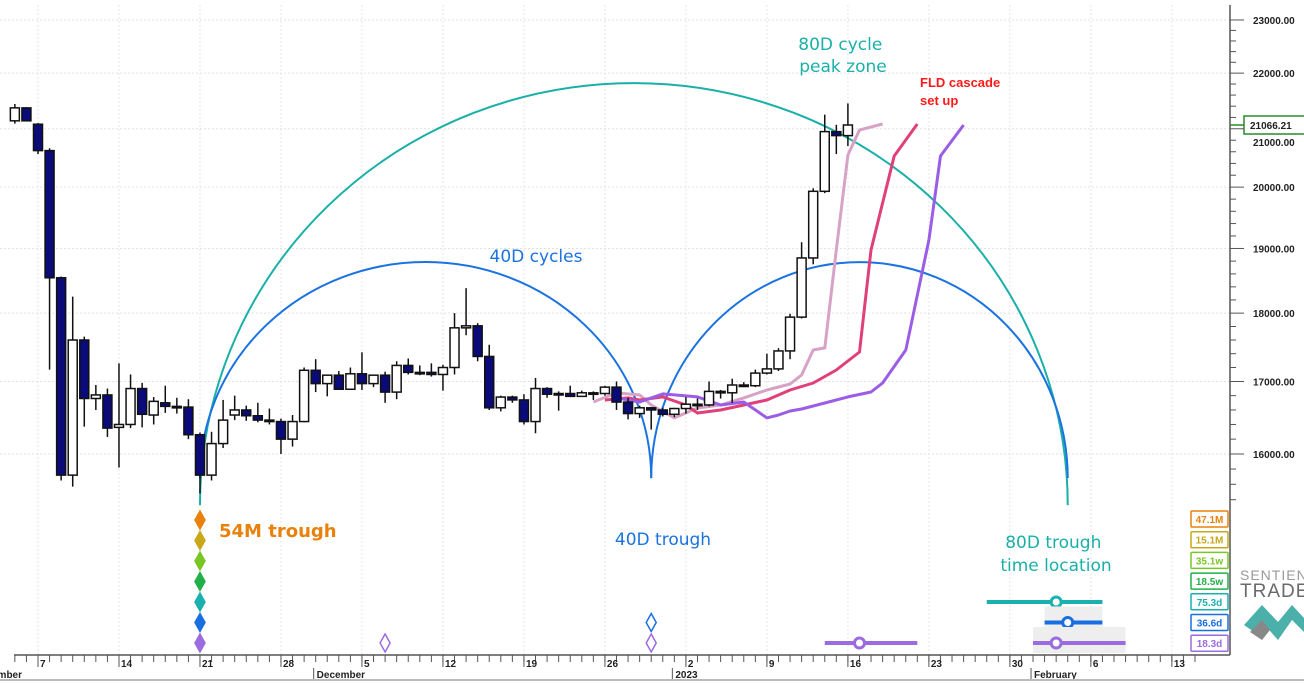  I want to click on date-tick-label: 6, so click(1096, 664).